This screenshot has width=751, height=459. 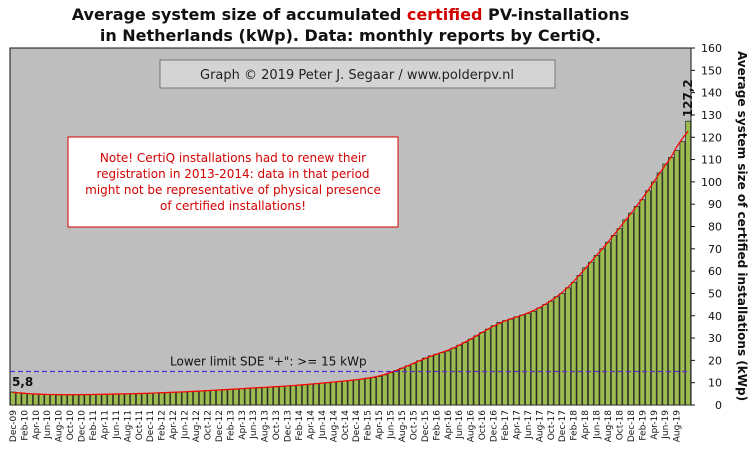 What do you see at coordinates (403, 426) in the screenshot?
I see `x-tick-label: Aug-15` at bounding box center [403, 426].